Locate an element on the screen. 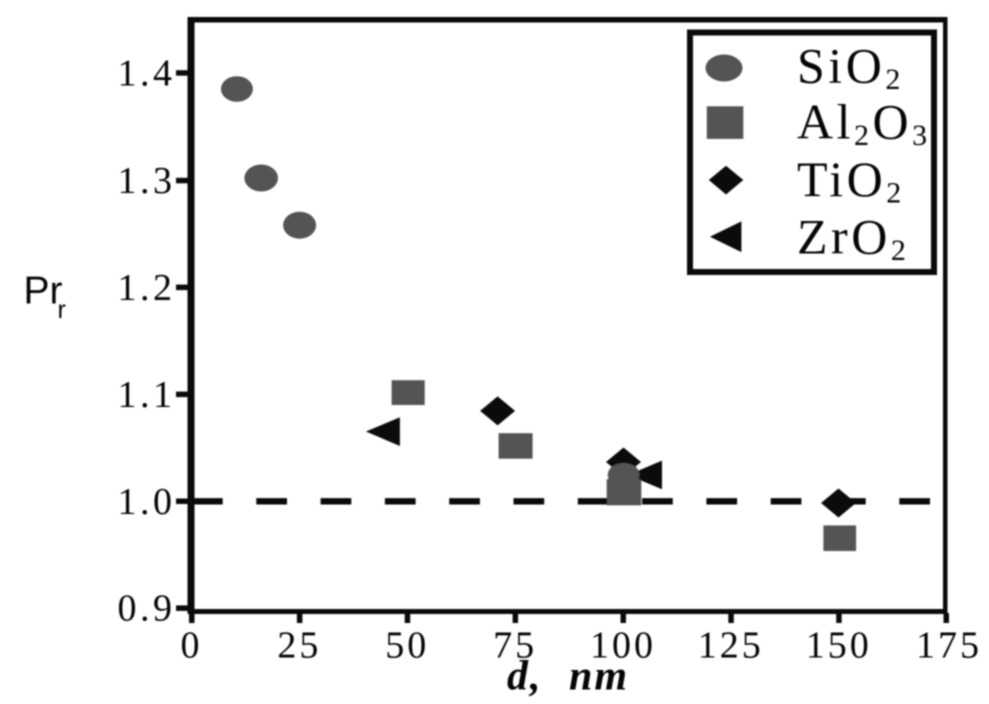  svg-text: 1.2 is located at coordinates (147, 288).